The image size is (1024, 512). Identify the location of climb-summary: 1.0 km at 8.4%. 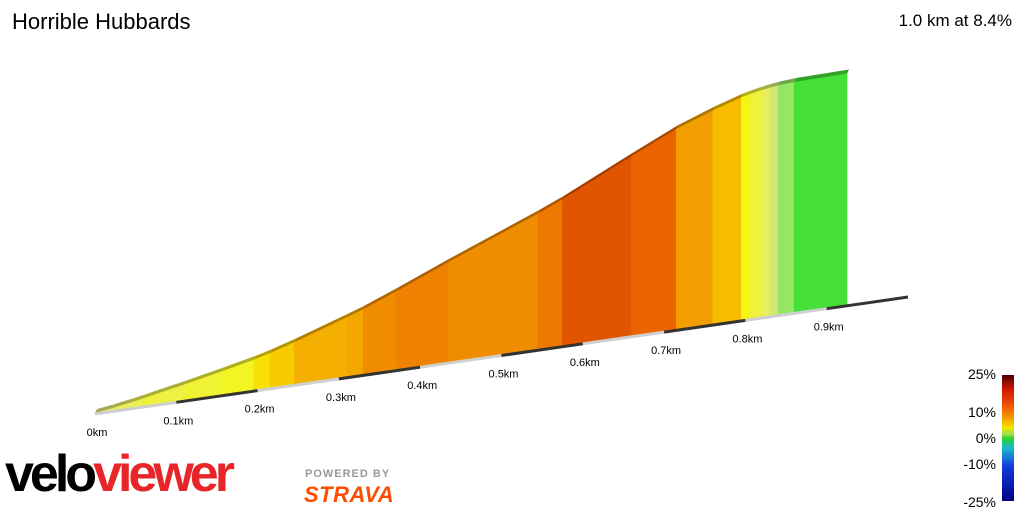
(955, 20).